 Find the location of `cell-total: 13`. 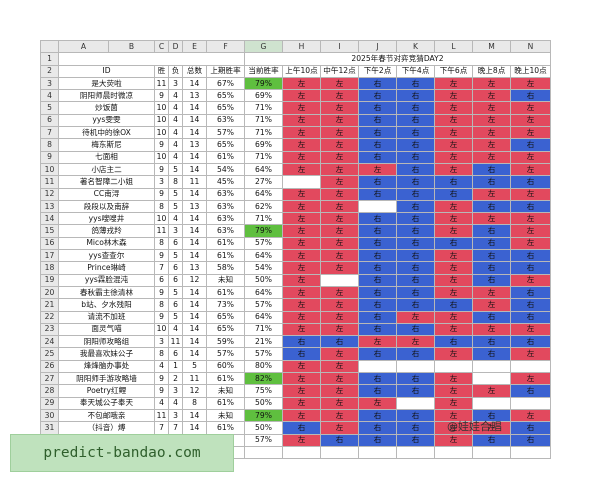

cell-total: 13 is located at coordinates (194, 206).